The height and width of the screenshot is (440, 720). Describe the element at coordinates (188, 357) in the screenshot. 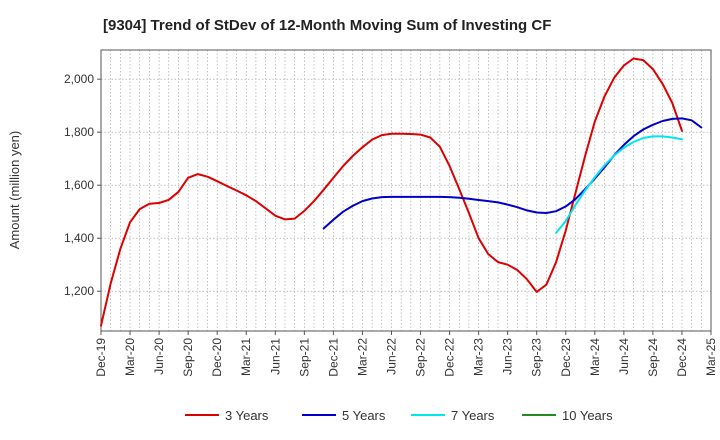

I see `x-tick-label: Sep-20` at that location.